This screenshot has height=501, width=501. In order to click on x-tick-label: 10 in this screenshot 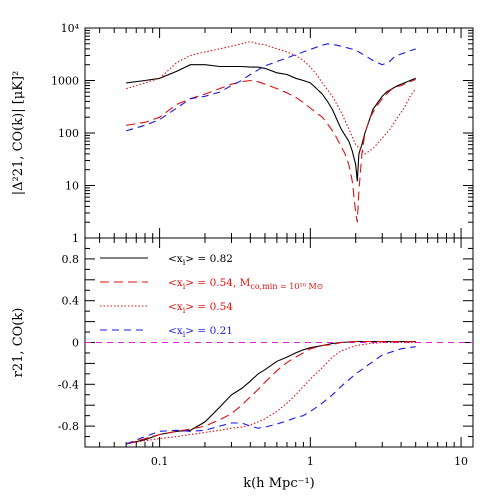, I will do `click(461, 461)`.